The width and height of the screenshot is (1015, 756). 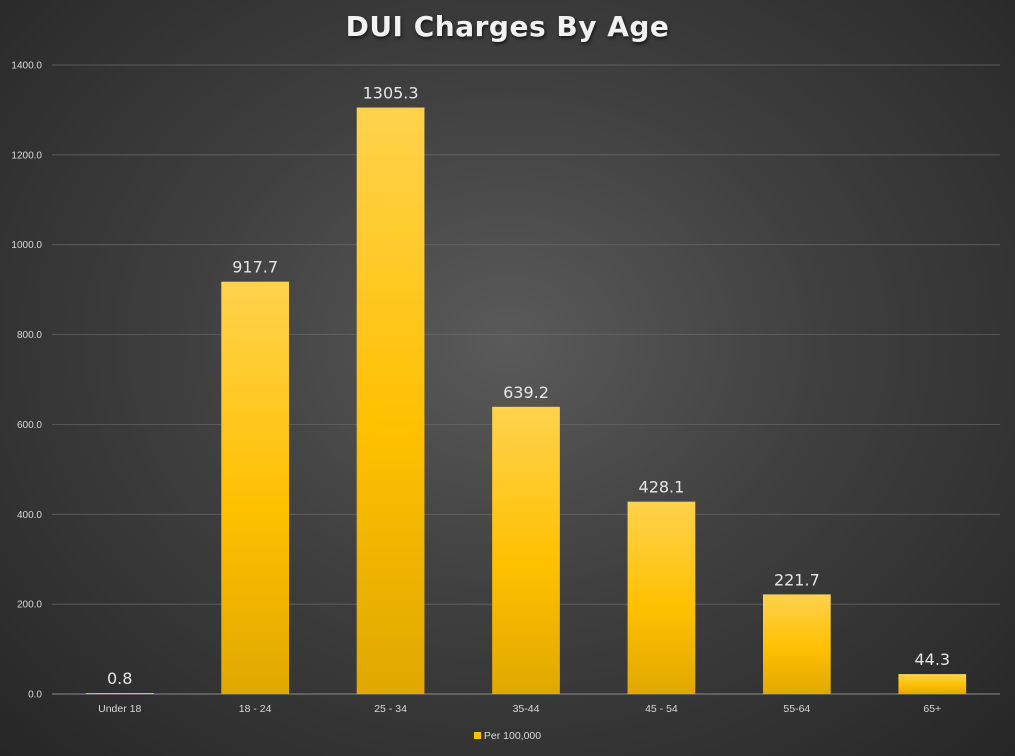 What do you see at coordinates (477, 735) in the screenshot?
I see `legend-swatch` at bounding box center [477, 735].